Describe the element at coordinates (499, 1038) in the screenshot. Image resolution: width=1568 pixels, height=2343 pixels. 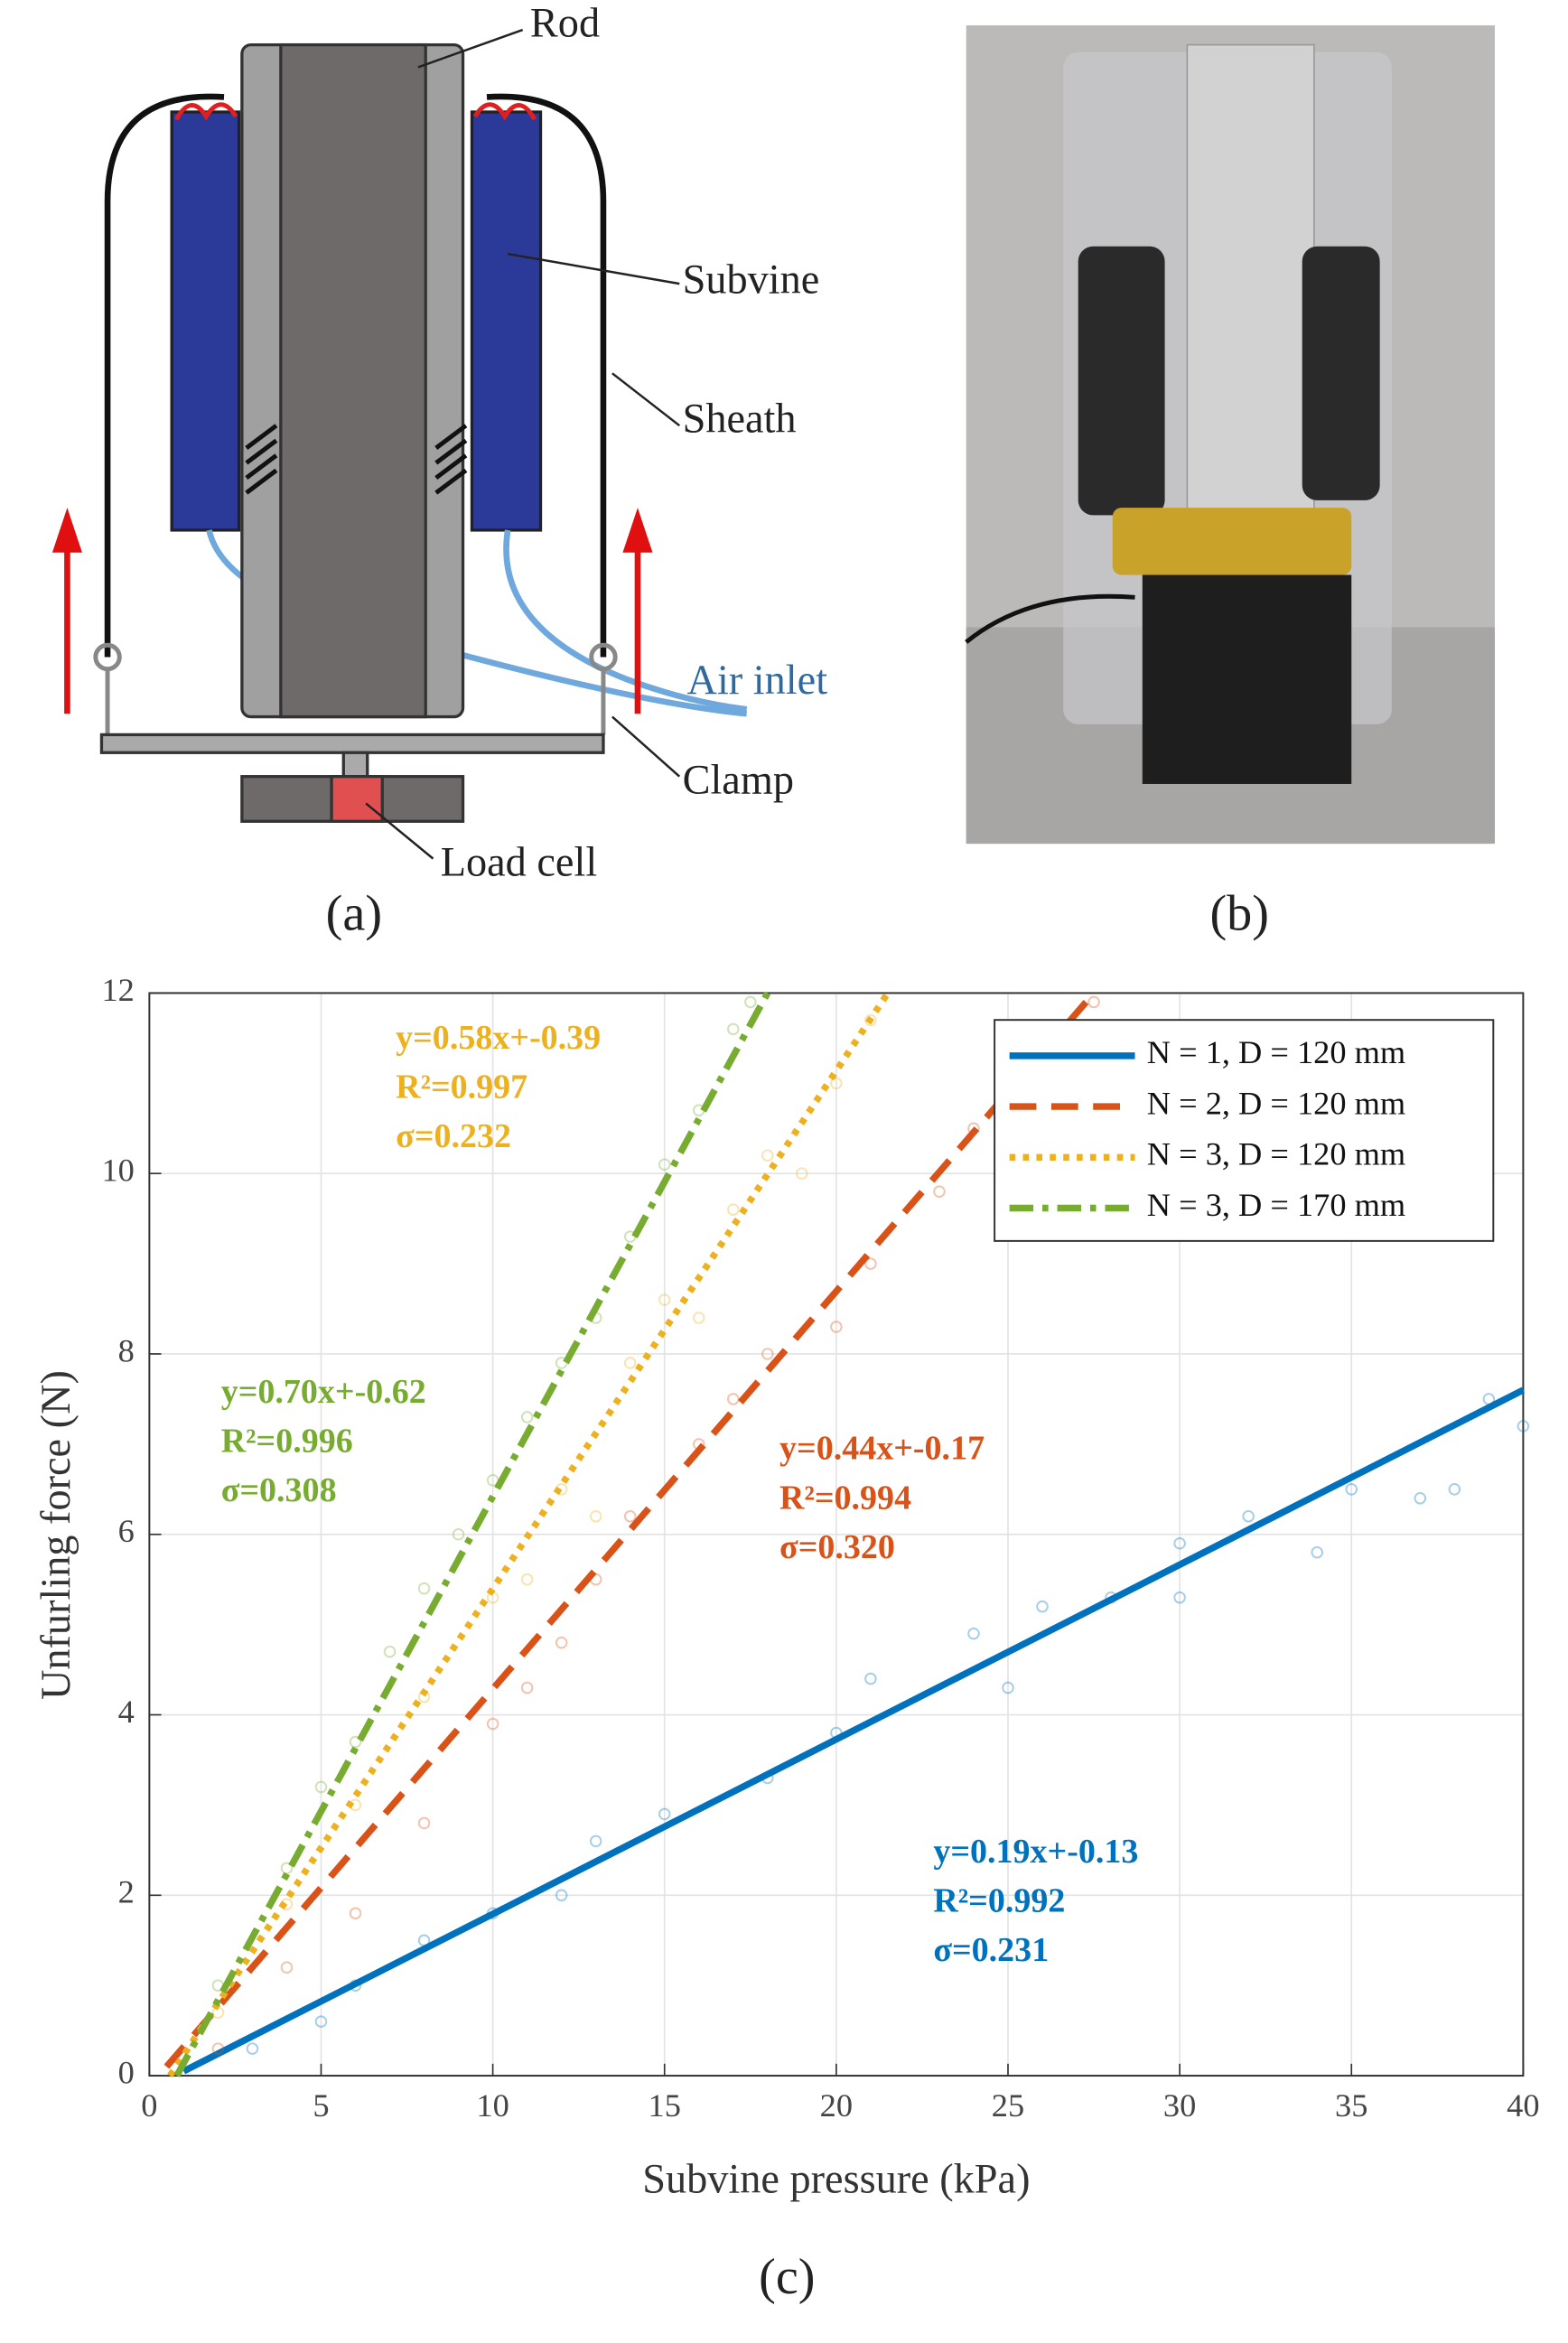
I see `annotation: y=0.58x+-0.39` at that location.